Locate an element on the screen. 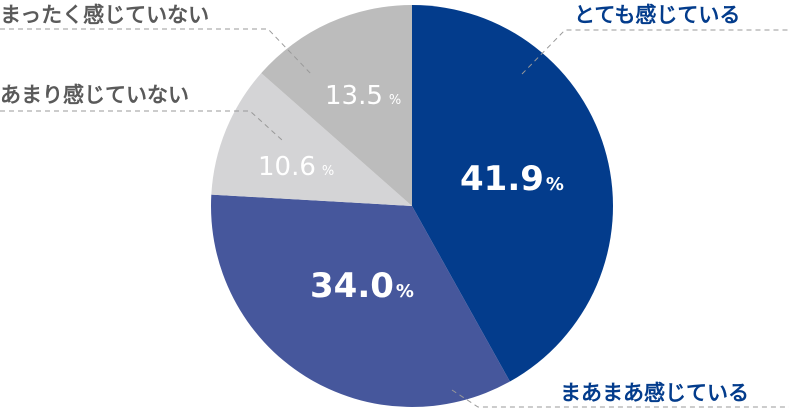  leader-line-amari is located at coordinates (141, 125).